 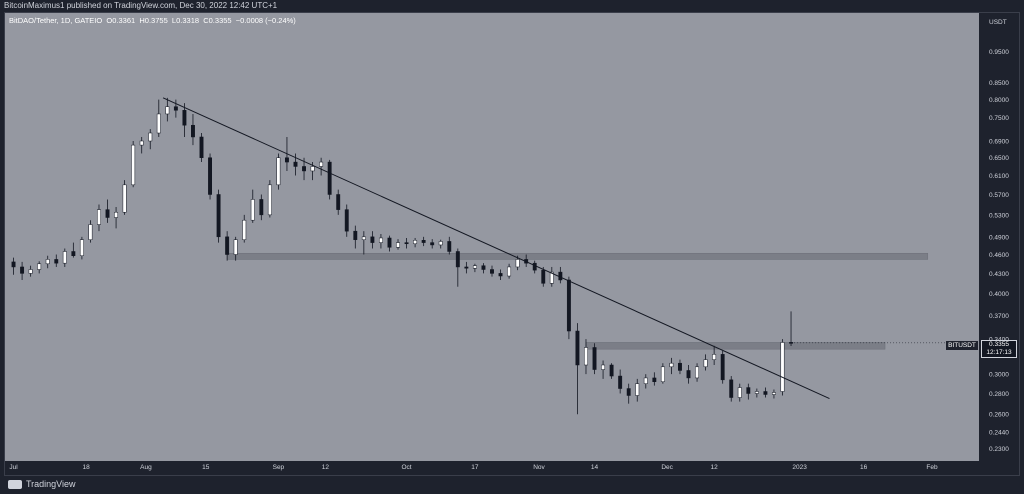 What do you see at coordinates (999, 158) in the screenshot?
I see `y-tick-label: 0.6500` at bounding box center [999, 158].